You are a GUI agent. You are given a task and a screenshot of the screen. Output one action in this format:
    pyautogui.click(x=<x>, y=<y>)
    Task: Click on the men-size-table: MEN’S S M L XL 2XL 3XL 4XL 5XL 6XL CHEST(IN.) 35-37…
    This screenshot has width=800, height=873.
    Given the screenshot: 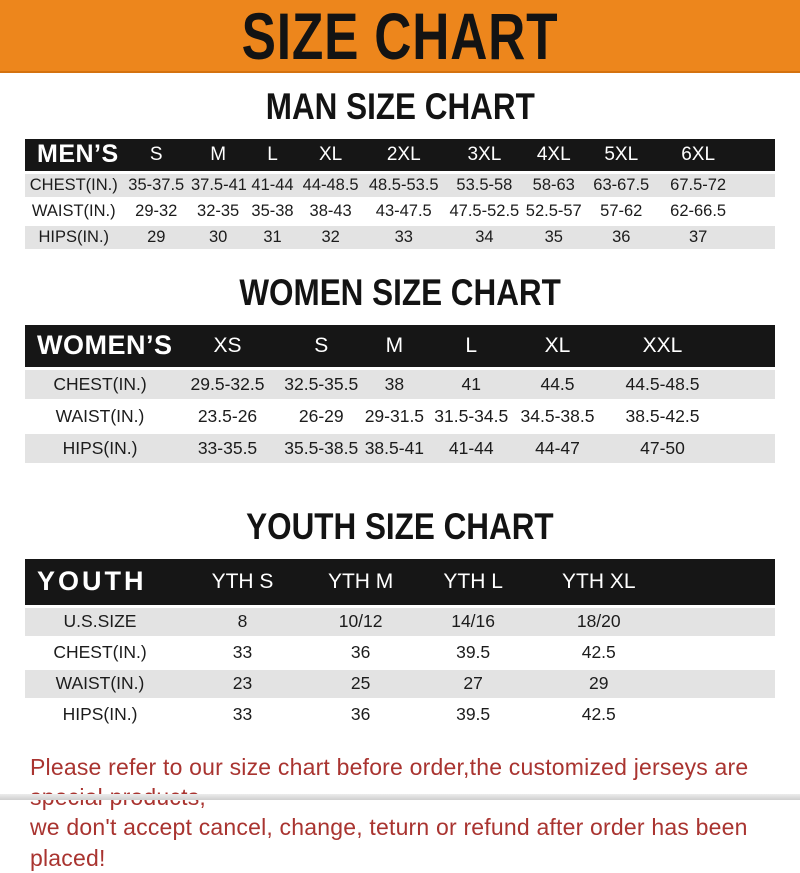 What is the action you would take?
    pyautogui.click(x=400, y=195)
    